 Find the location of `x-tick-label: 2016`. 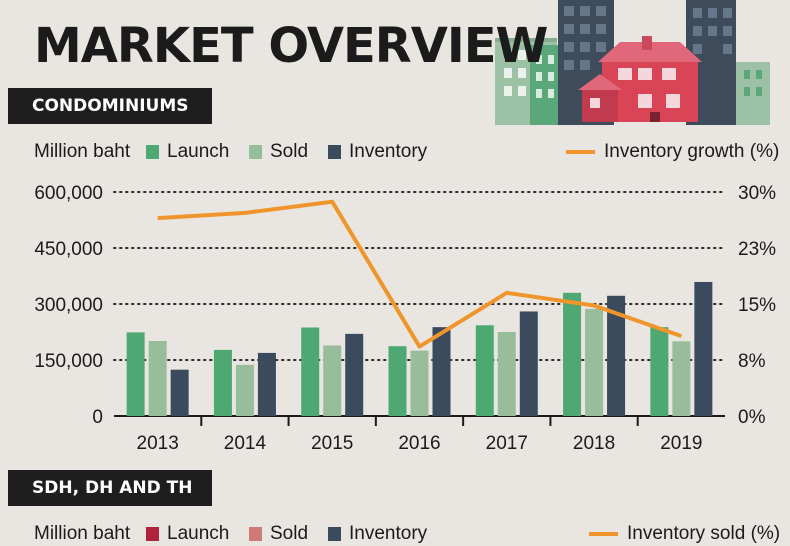

x-tick-label: 2016 is located at coordinates (419, 443).